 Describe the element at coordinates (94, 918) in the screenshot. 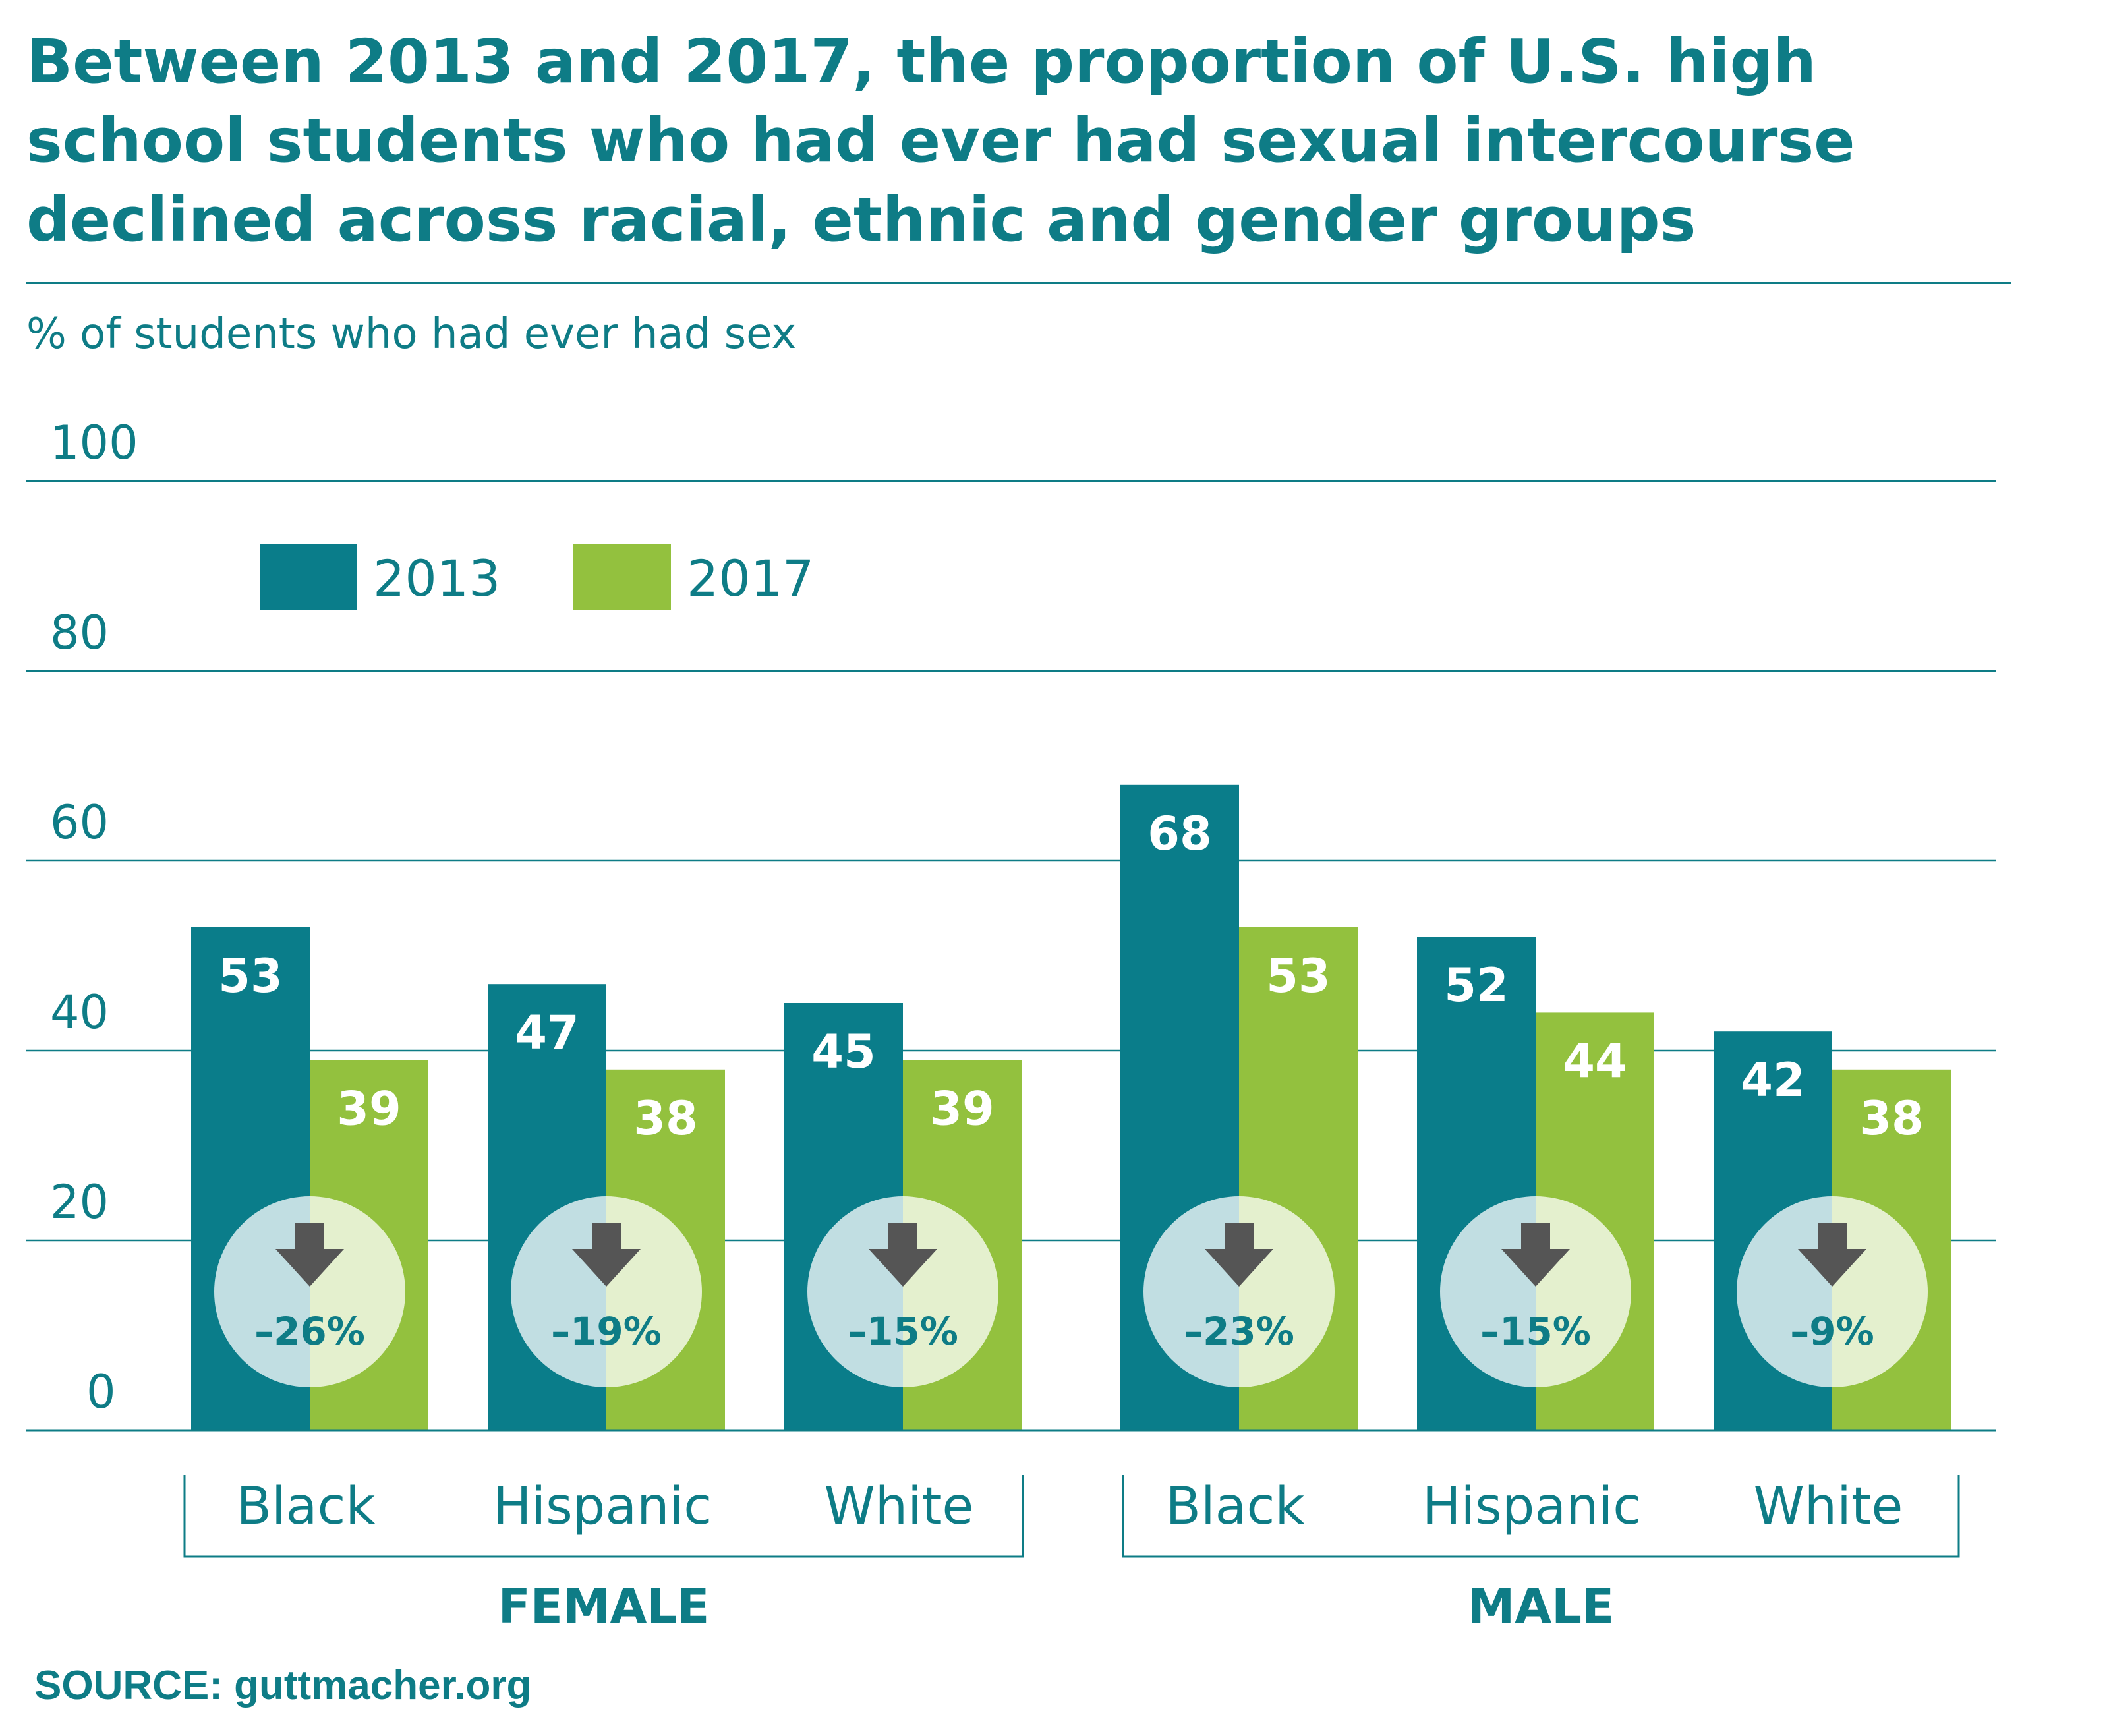

I see `y-axis-ticks: 0 20 40 60 80 100` at that location.